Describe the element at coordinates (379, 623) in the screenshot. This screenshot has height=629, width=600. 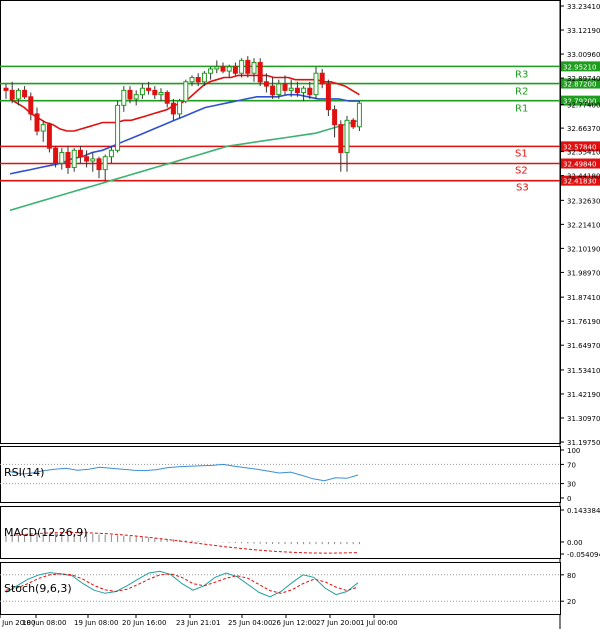
I see `time-tick-label: 1 Jul 00:00` at that location.